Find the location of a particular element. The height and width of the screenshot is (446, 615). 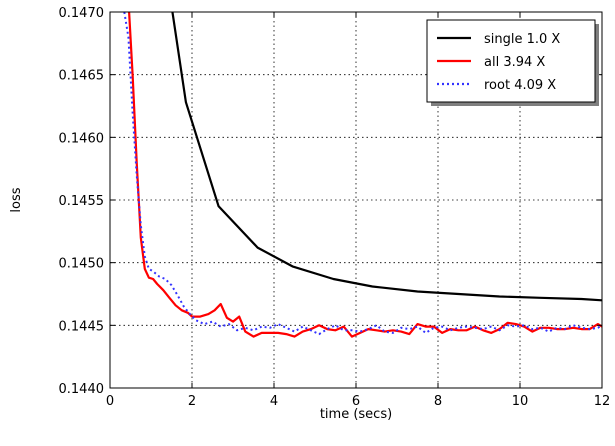

x-tick-label: 12 is located at coordinates (602, 401).